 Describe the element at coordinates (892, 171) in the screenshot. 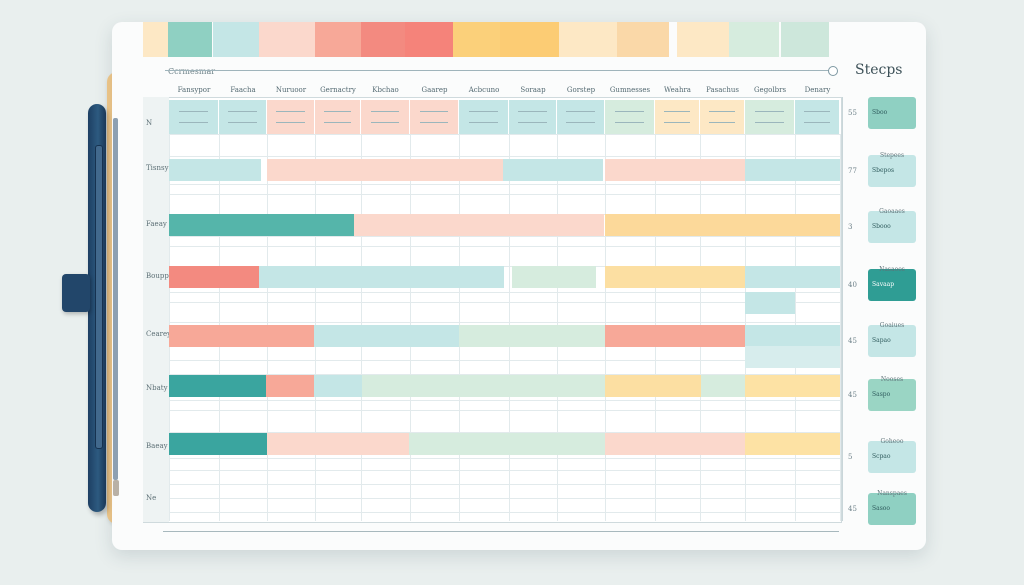

I see `side-card: Sbepos` at that location.